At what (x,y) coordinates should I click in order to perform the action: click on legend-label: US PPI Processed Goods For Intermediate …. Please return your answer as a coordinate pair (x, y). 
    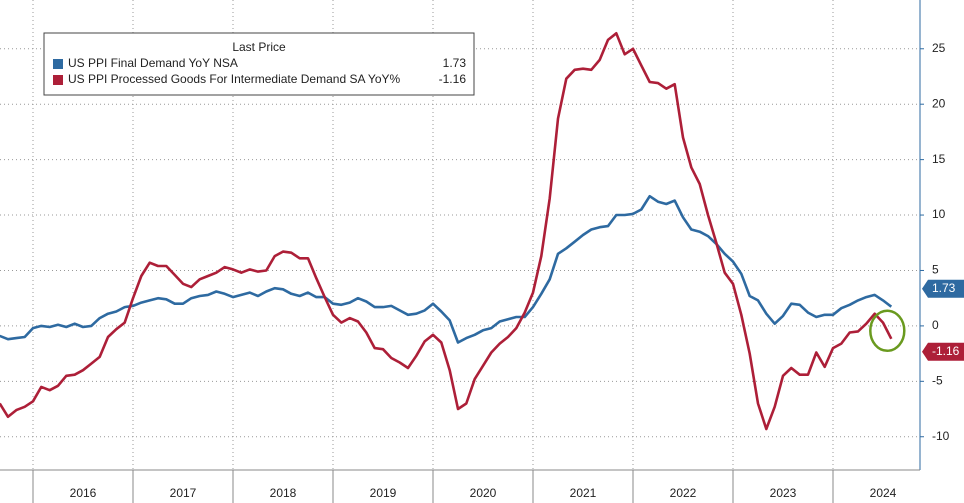
    Looking at the image, I should click on (234, 79).